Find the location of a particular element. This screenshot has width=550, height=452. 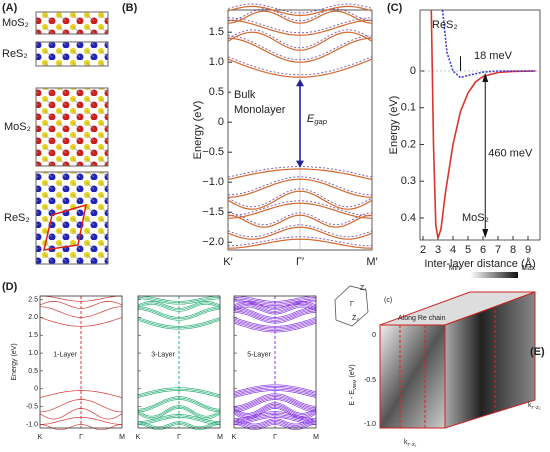

scale-label: Min is located at coordinates (454, 268).